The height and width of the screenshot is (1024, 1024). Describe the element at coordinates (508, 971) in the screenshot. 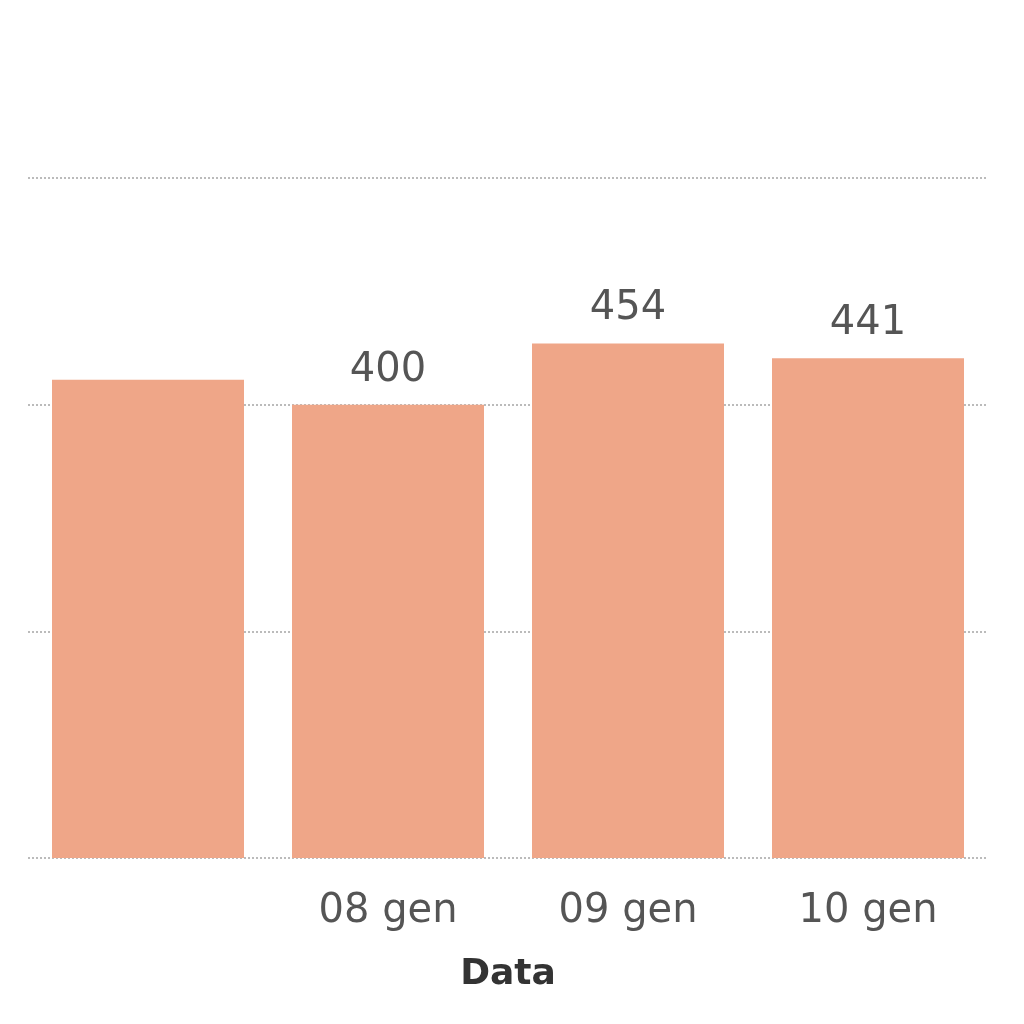

I see `x-axis-title: Data` at that location.